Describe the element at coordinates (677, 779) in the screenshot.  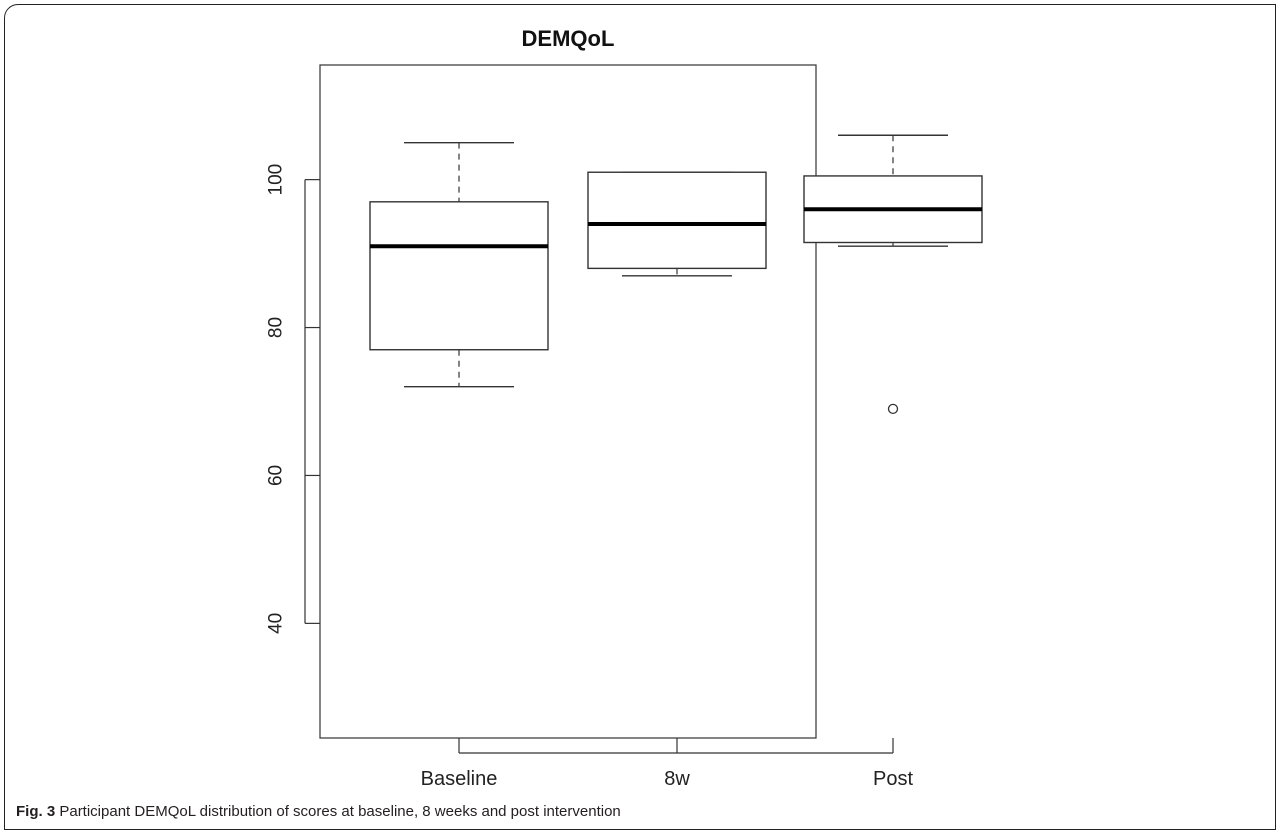
I see `x-tick-label: 8w` at that location.